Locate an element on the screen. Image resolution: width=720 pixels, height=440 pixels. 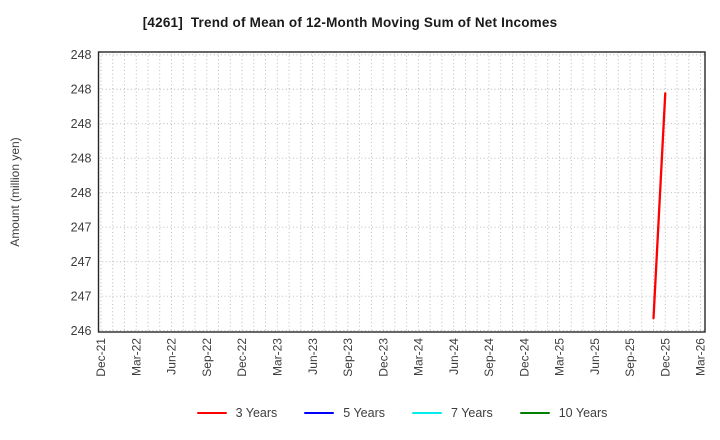
legend-item-7-years: 7 Years is located at coordinates (452, 413).